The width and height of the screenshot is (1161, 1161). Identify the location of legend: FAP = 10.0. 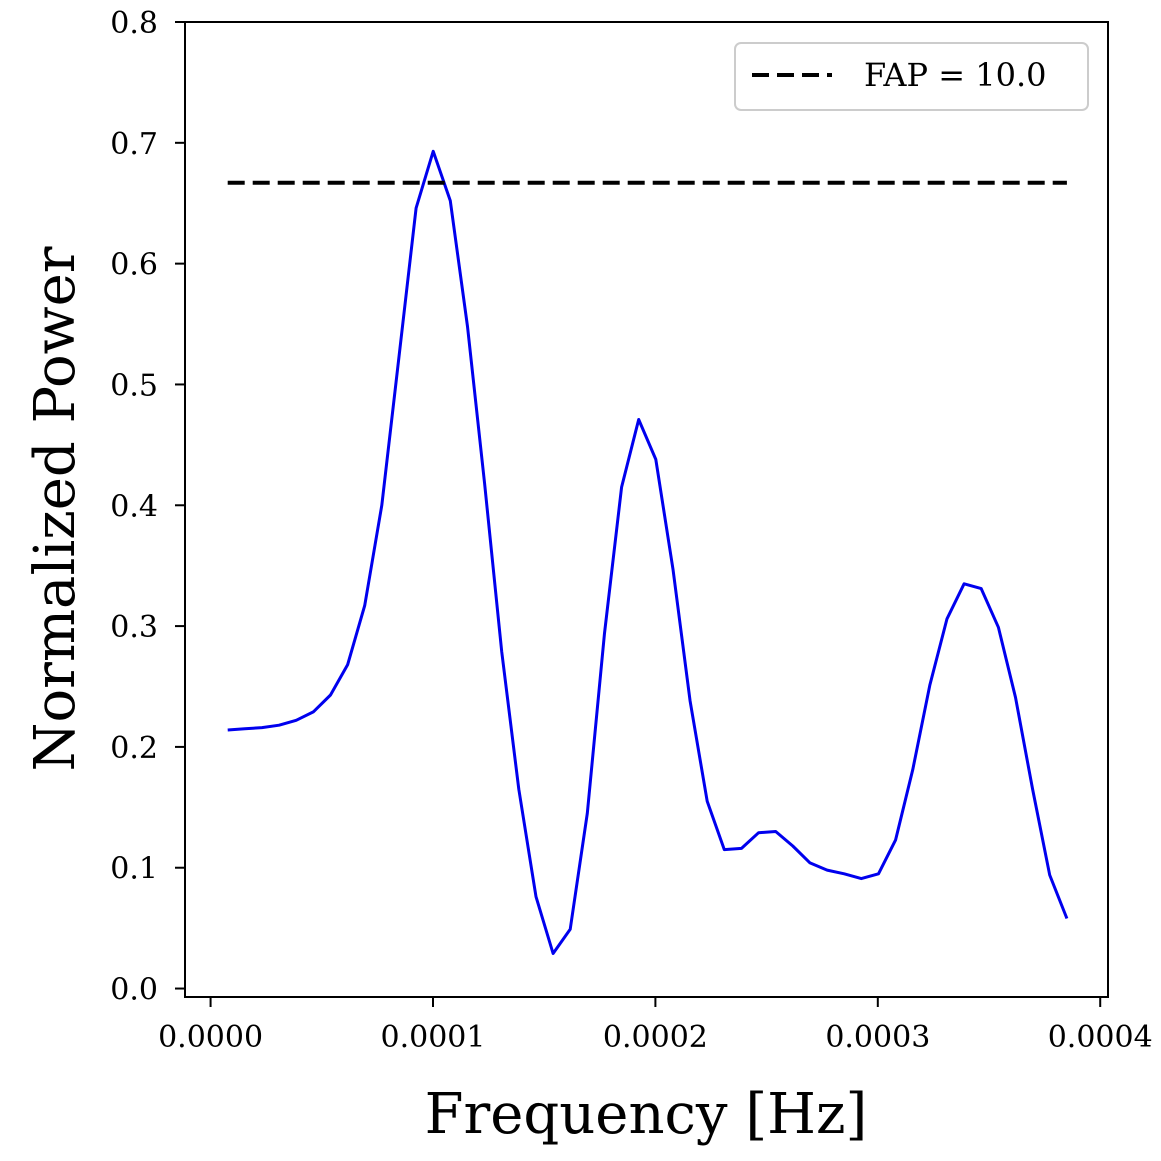
(911, 76).